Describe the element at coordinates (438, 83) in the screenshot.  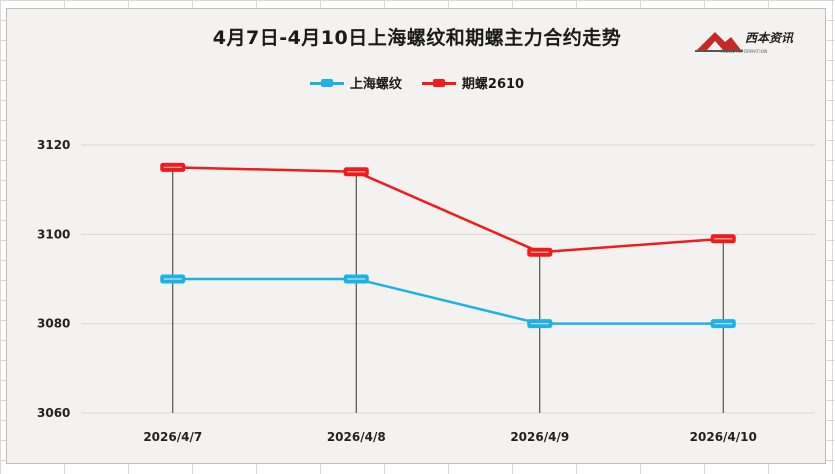
I see `legend-swatch-futures` at that location.